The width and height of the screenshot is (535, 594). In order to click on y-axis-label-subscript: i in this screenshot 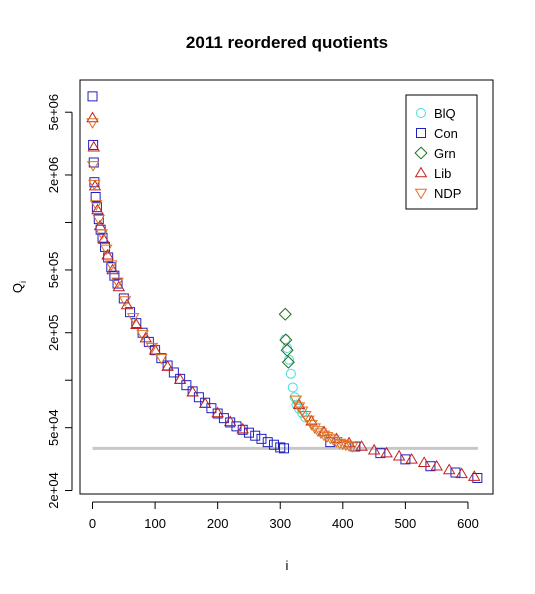, I will do `click(23, 282)`.